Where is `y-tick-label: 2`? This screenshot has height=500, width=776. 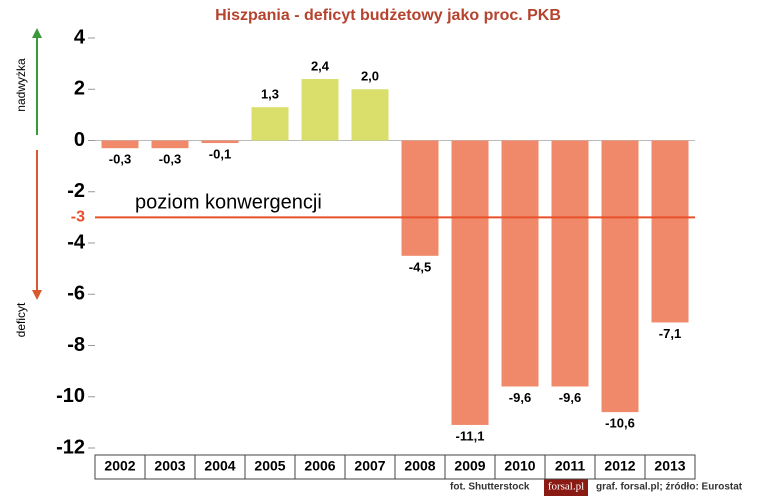
y-tick-label: 2 is located at coordinates (79, 89).